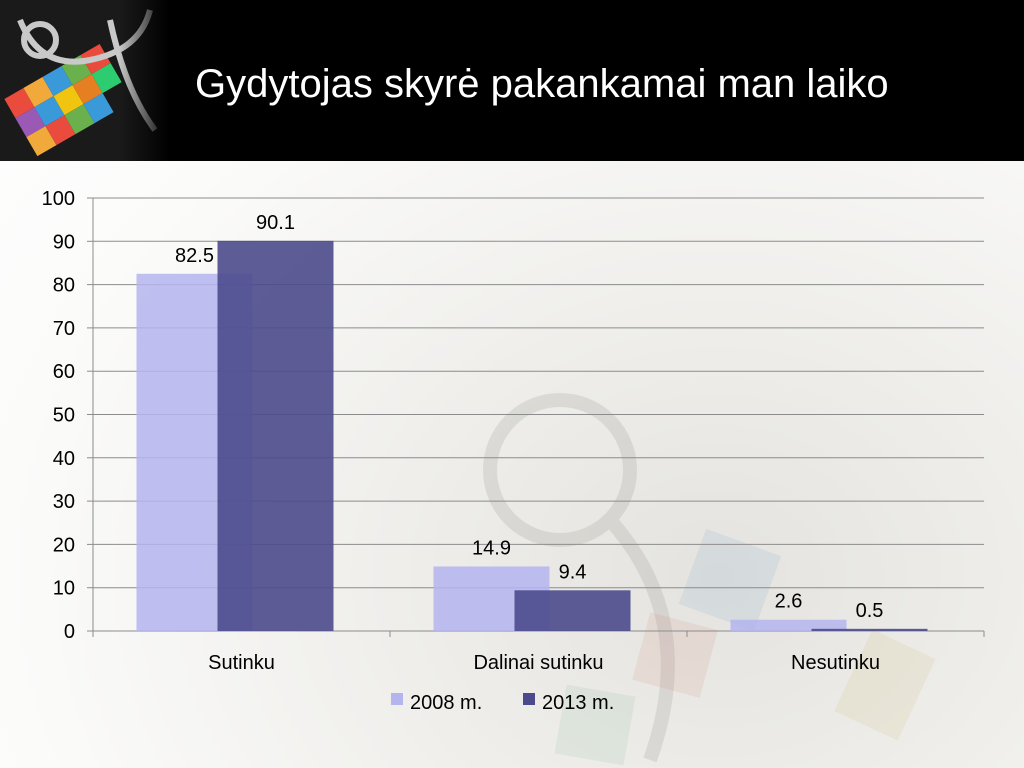 Image resolution: width=1024 pixels, height=768 pixels. I want to click on legend-label-2008: 2008 m., so click(446, 703).